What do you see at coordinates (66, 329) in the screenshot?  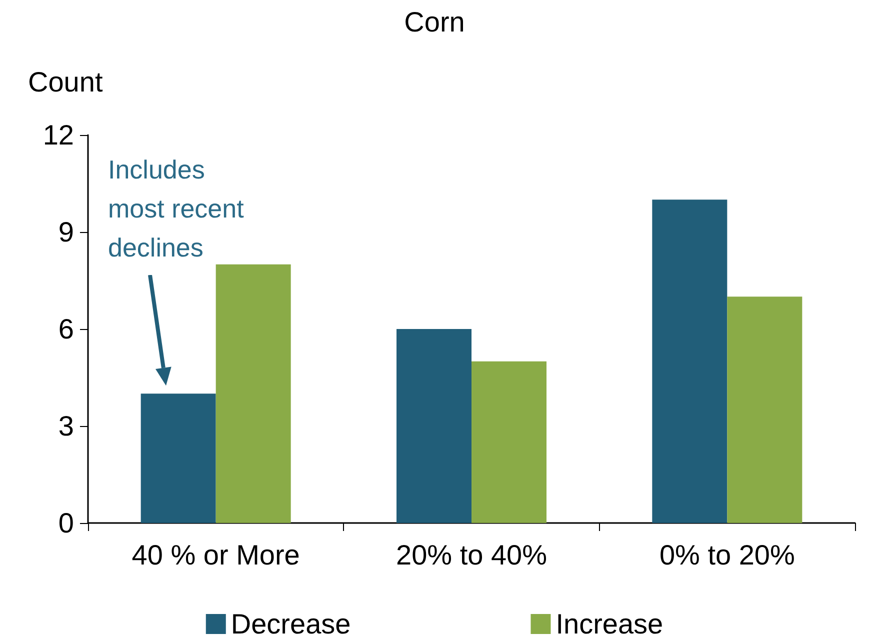 I see `y-tick-label: 6` at bounding box center [66, 329].